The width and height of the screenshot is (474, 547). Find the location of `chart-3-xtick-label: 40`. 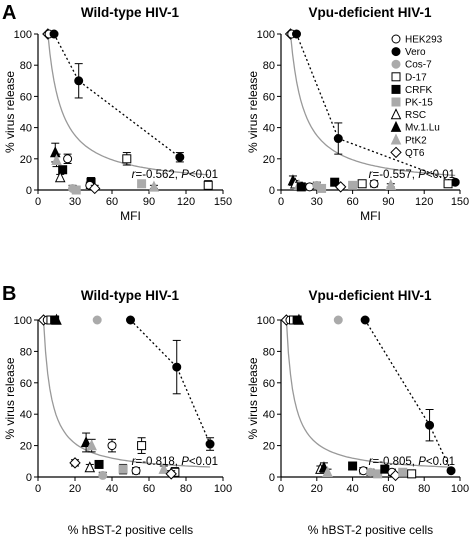

chart-3-xtick-label: 40 is located at coordinates (112, 489).